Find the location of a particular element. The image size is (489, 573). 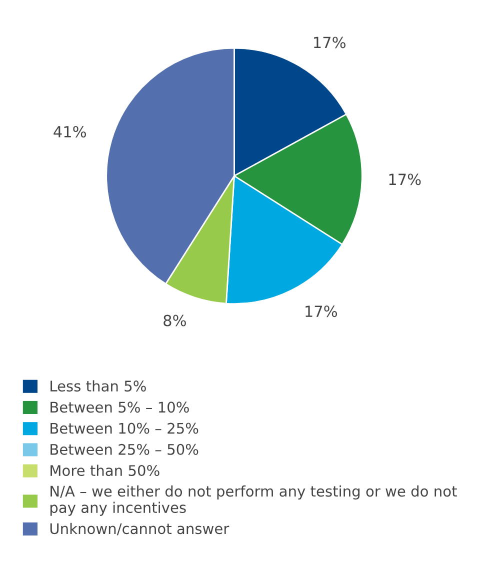

data-label: 41% is located at coordinates (70, 132).